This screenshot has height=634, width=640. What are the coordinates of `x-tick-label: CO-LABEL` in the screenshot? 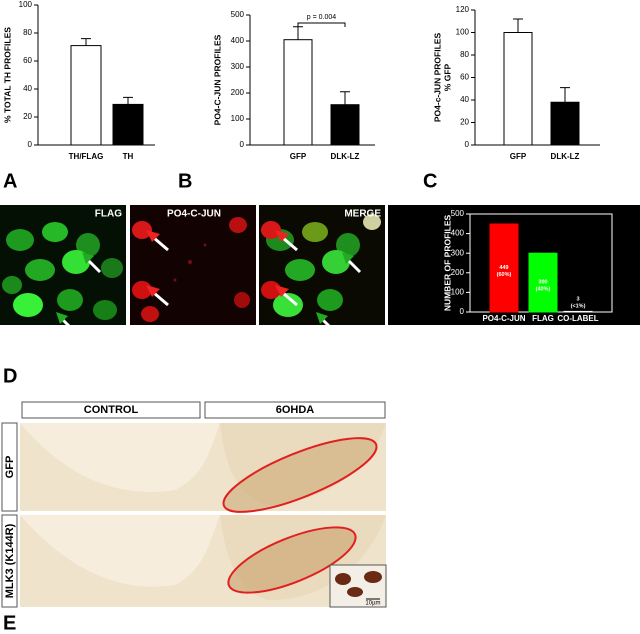 It's located at (577, 318).